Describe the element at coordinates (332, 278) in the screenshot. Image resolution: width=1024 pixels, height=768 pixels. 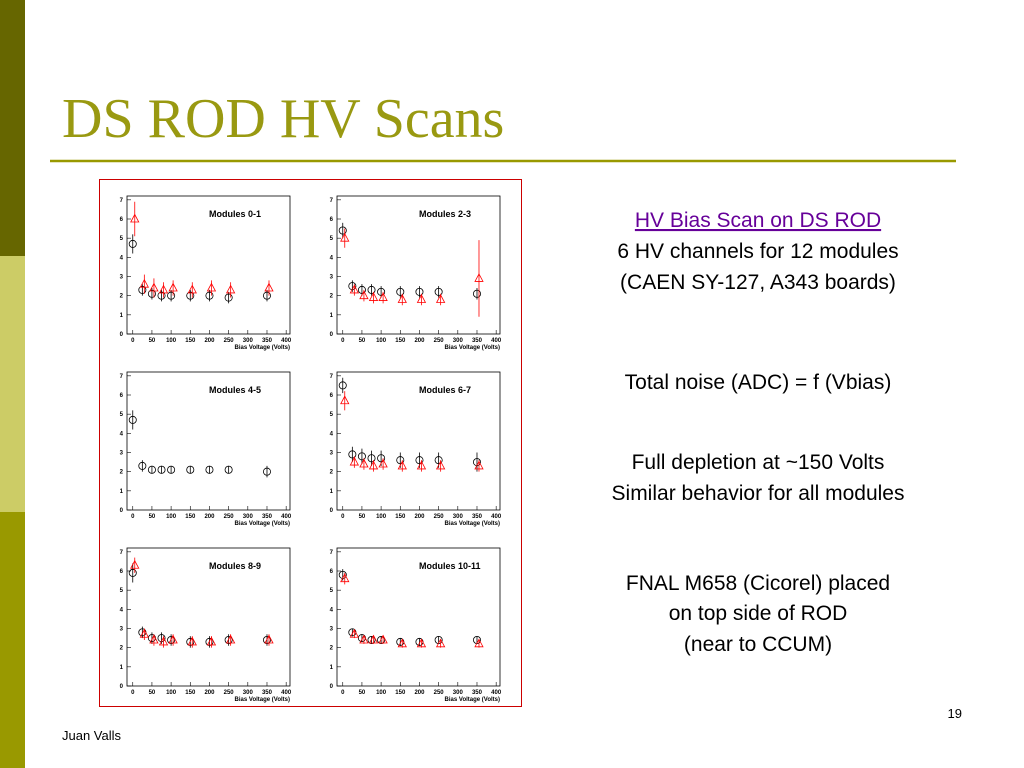
I see `y-tick-label: 3` at that location.